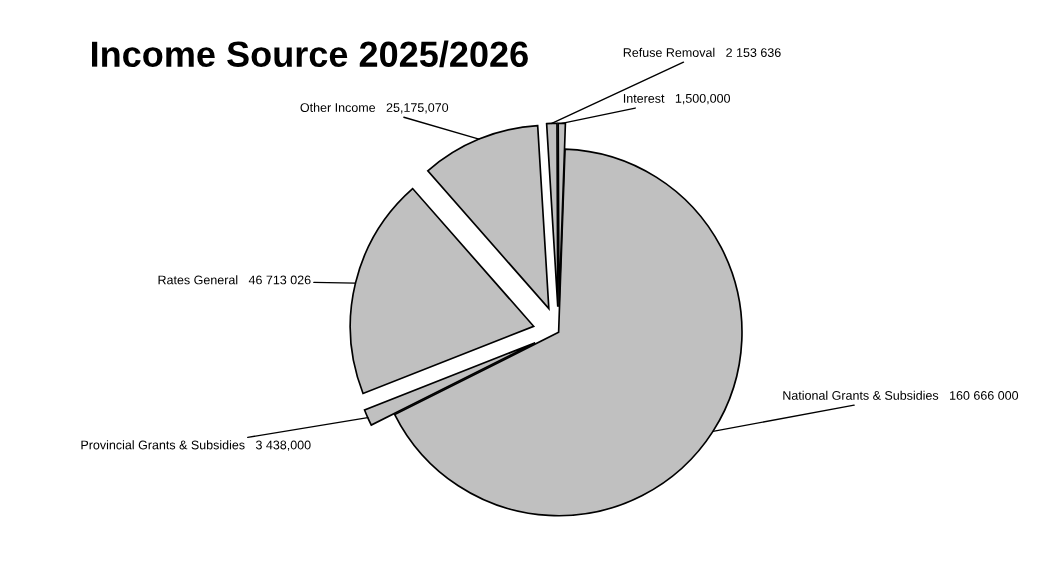 The image size is (1054, 573). I want to click on slice-label: Other Income 25,175,070, so click(374, 108).